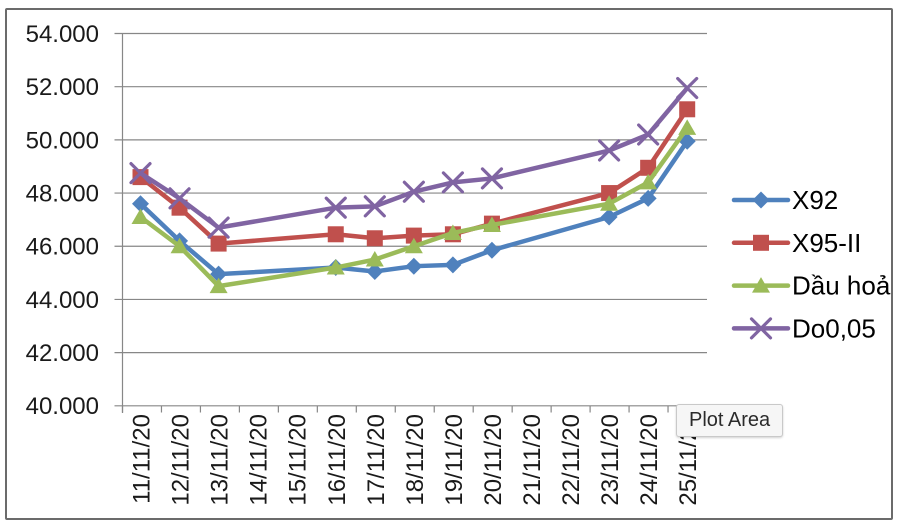 This screenshot has height=530, width=900. I want to click on y-axis-label: 50.000, so click(62, 140).